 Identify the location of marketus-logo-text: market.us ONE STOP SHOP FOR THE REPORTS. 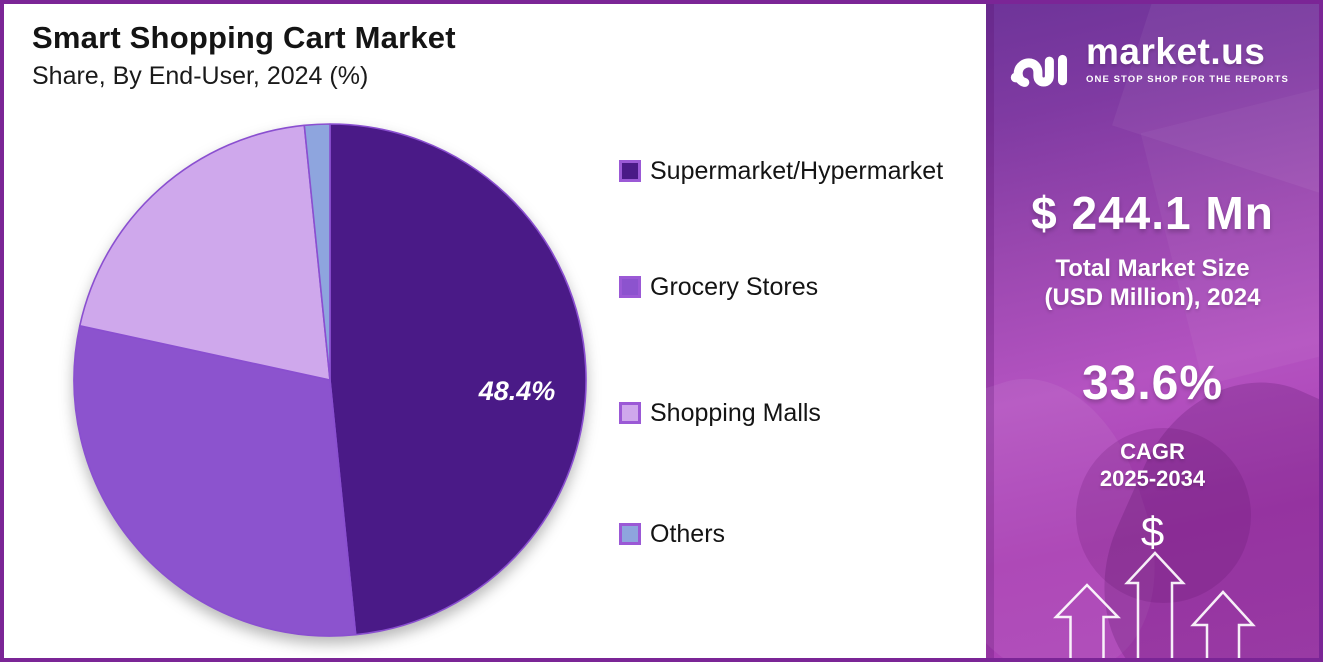
(1187, 58).